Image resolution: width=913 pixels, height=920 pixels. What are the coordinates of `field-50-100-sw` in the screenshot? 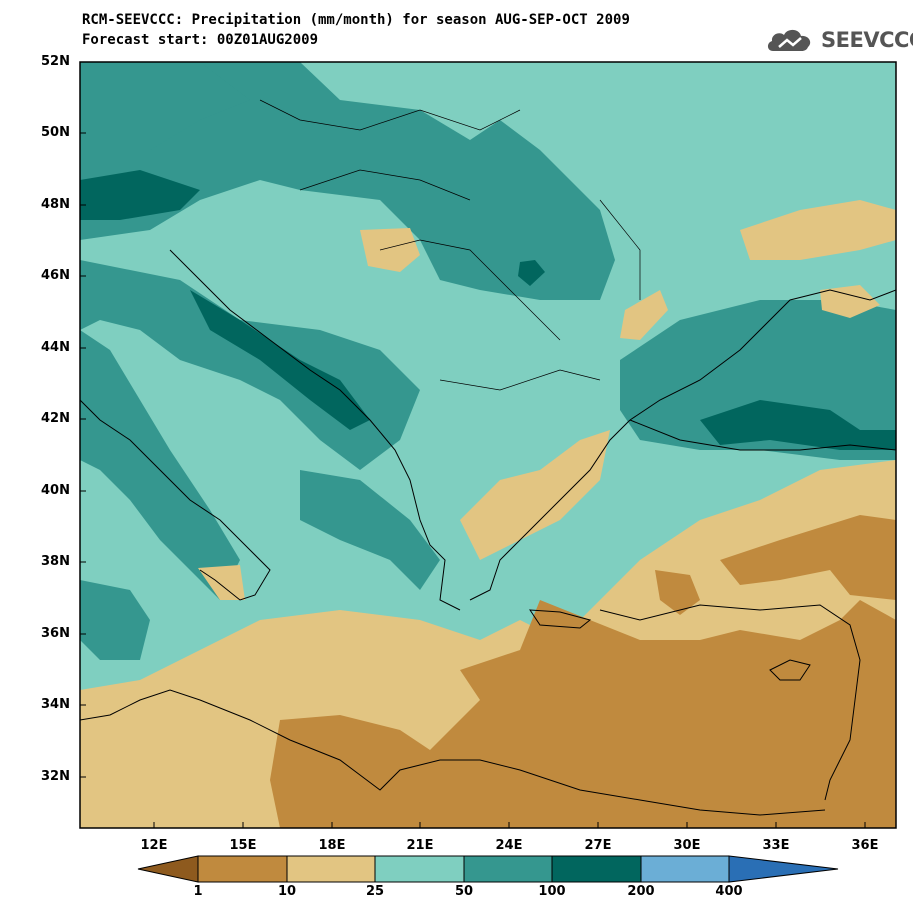 It's located at (115, 620).